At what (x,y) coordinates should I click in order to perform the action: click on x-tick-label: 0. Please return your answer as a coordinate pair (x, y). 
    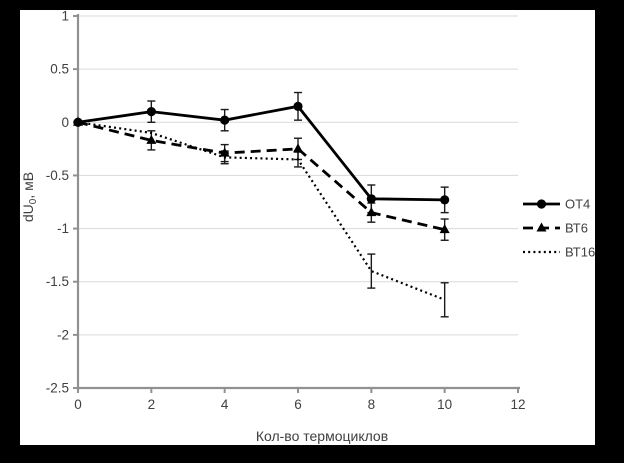
    Looking at the image, I should click on (78, 404).